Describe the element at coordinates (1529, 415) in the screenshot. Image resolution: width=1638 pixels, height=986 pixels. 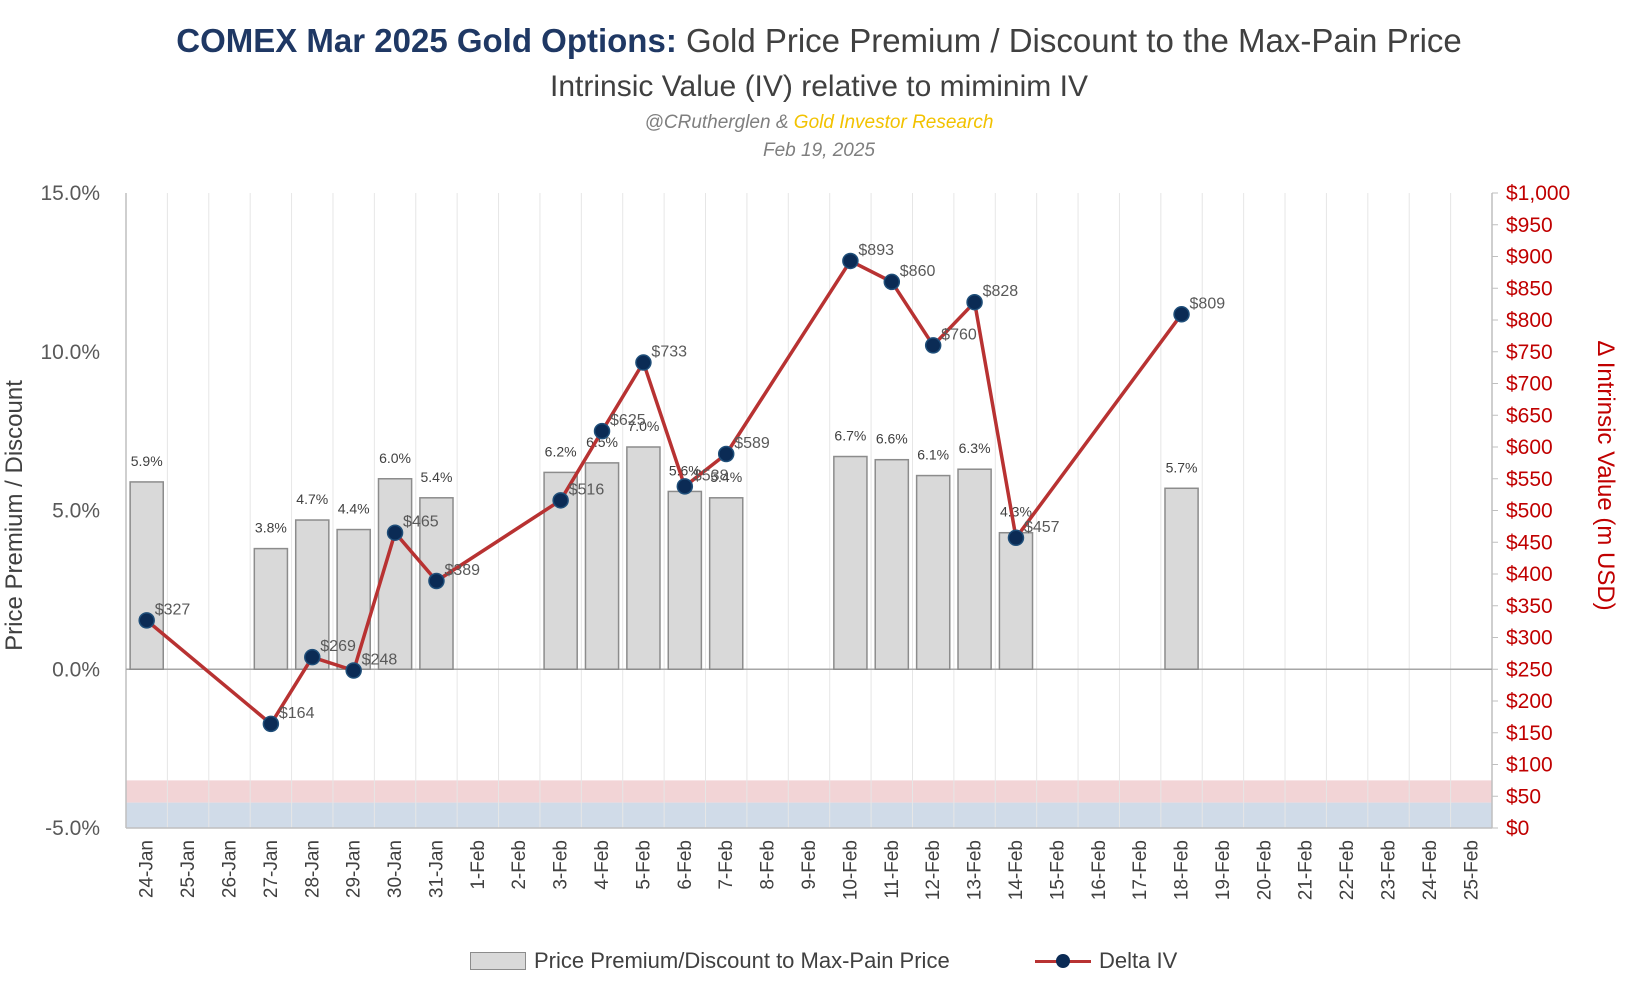
I see `y2-tick-label: $650` at that location.